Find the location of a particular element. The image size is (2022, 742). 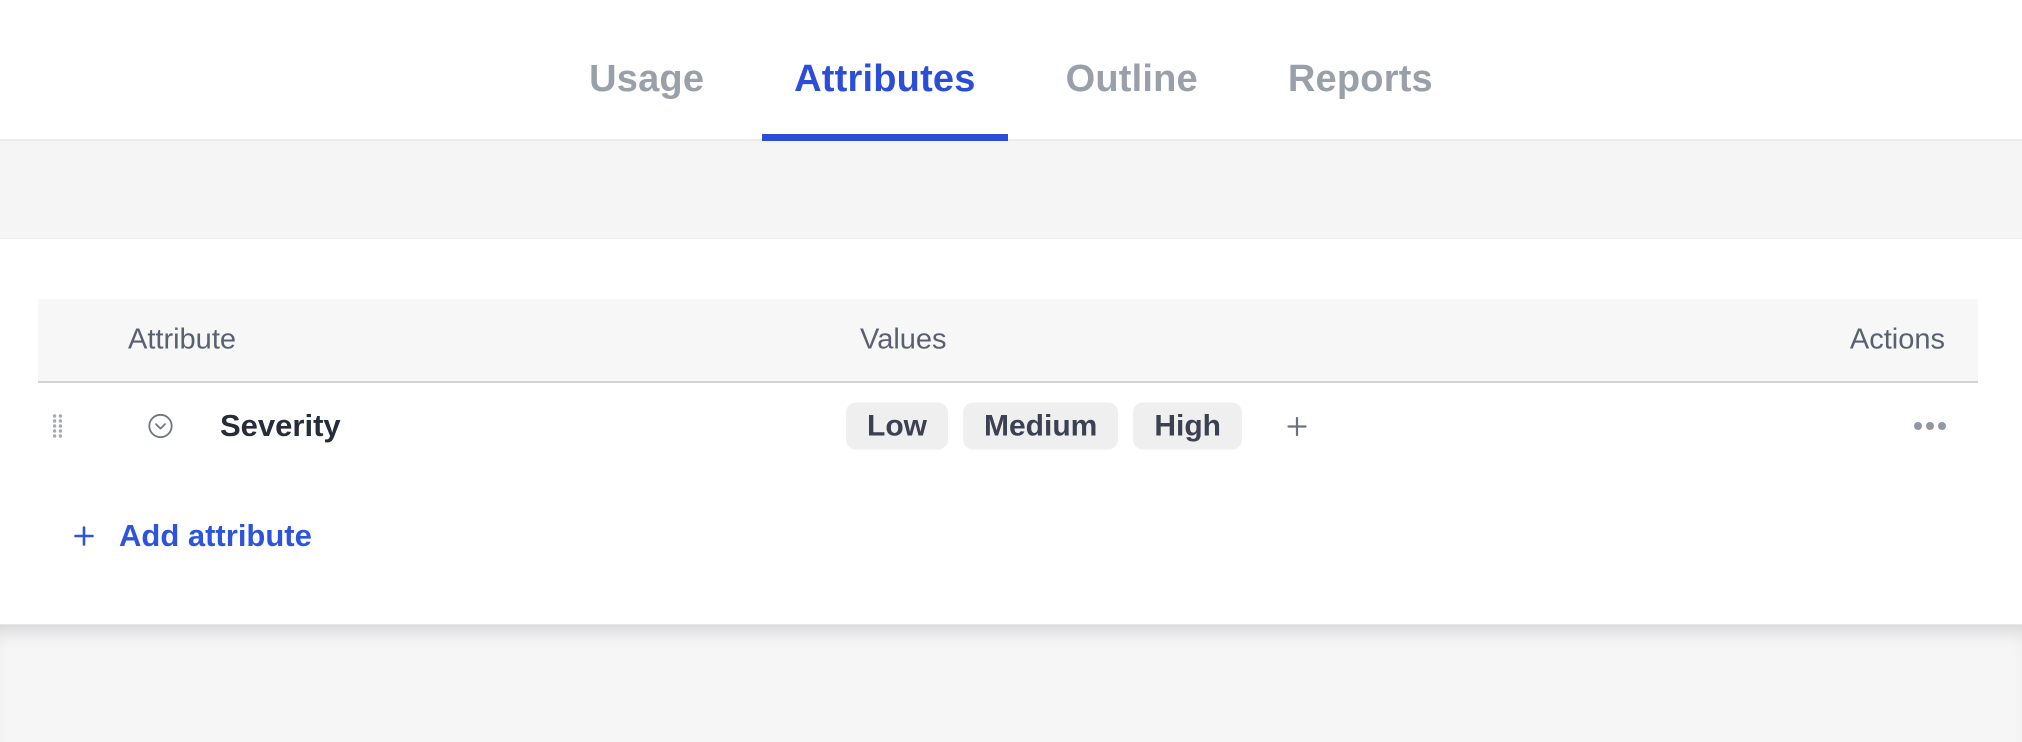

header-spacer-band is located at coordinates (1011, 190).